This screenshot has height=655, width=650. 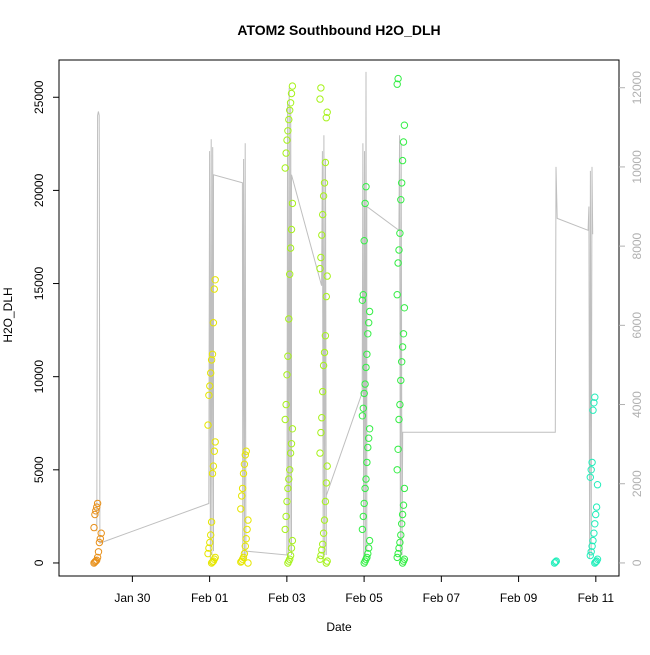 I want to click on y2-tick-label: 10000, so click(x=637, y=167).